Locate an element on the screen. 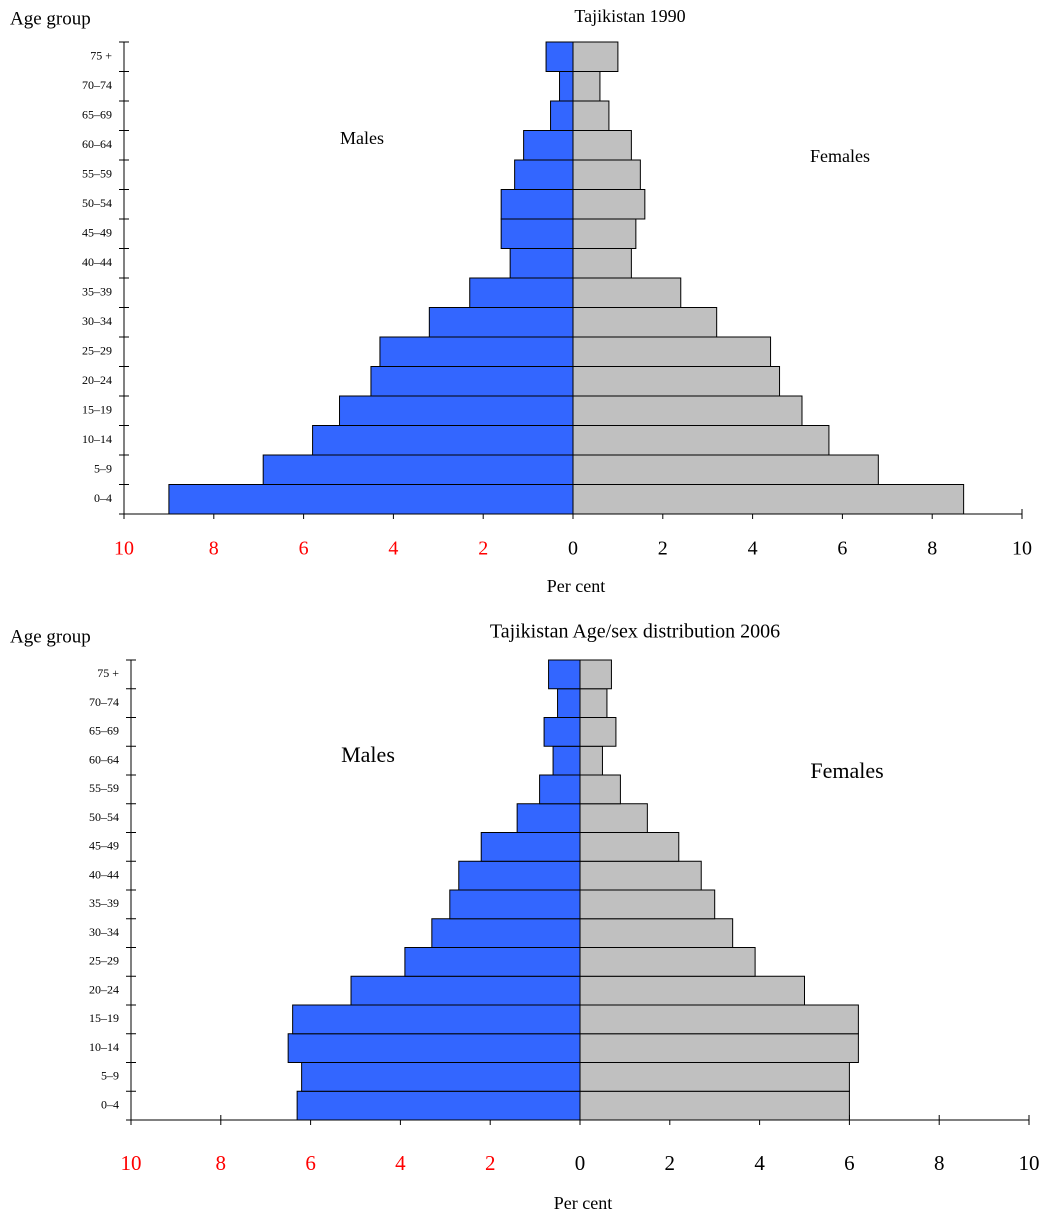  y-tick-label: 40–44 is located at coordinates (104, 874).